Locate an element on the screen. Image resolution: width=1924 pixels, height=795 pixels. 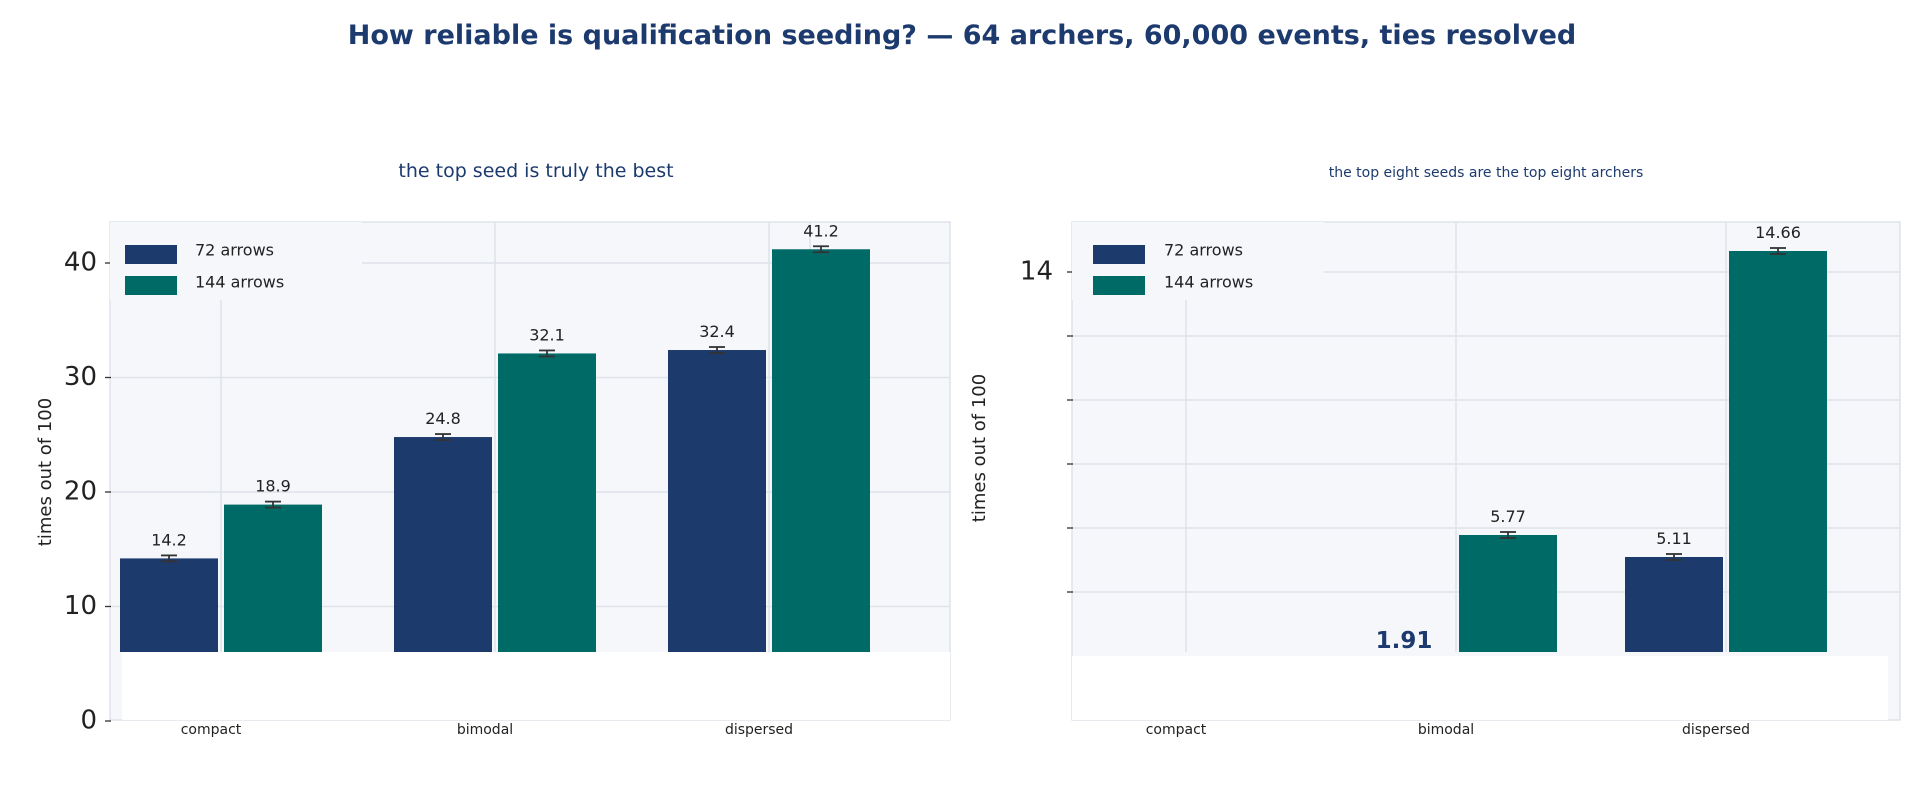
right-data-label: 5.77 is located at coordinates (1508, 516).